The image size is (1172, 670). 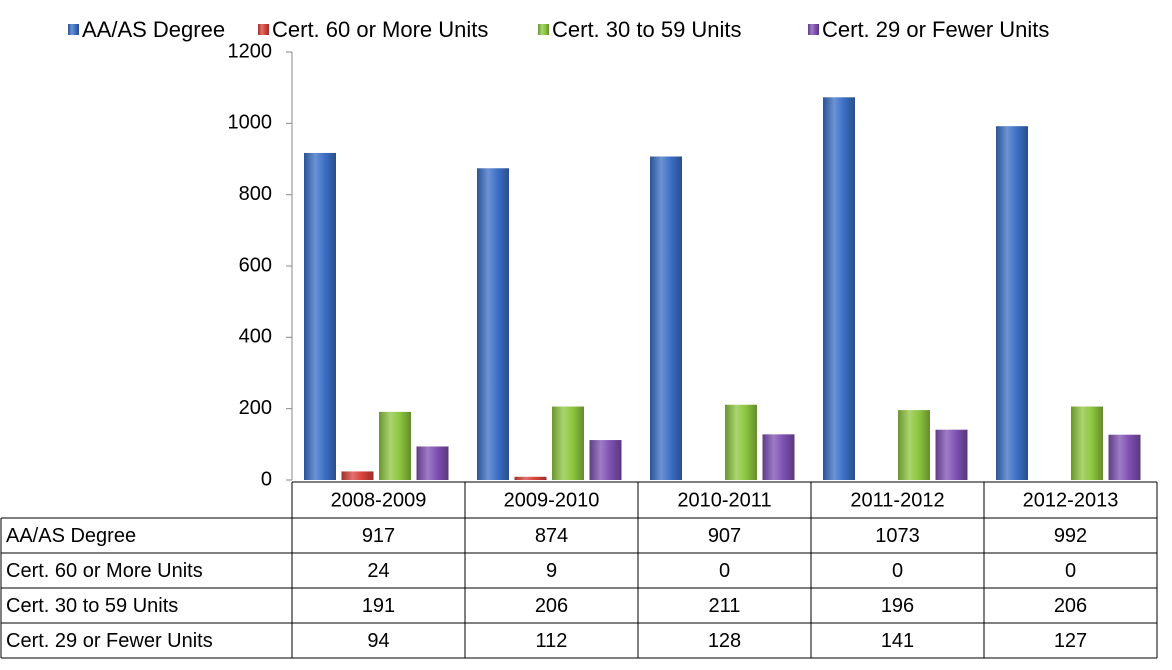 I want to click on legend-label: AA/AS Degree, so click(x=153, y=29).